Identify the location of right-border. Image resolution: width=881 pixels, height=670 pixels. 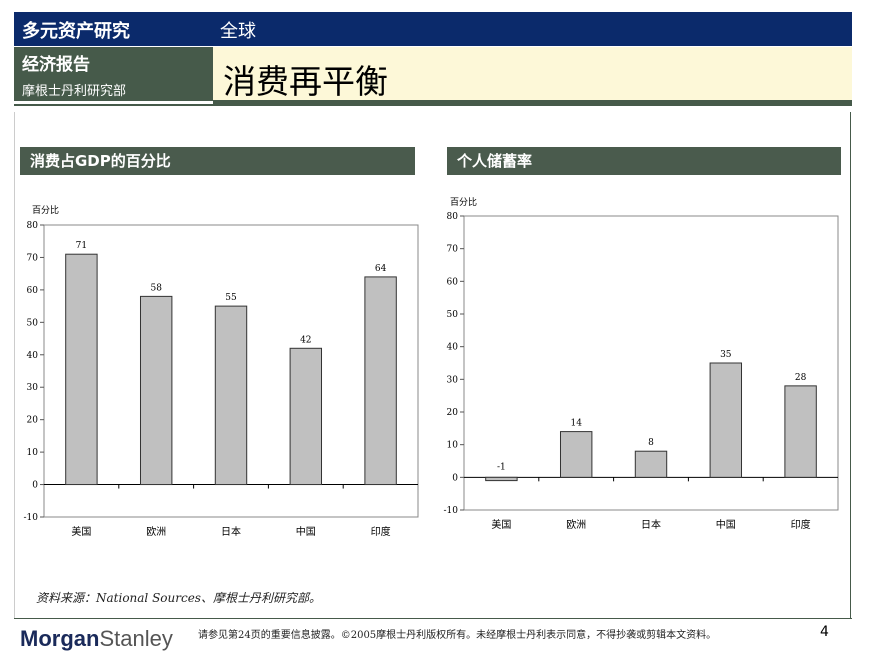
(850, 365).